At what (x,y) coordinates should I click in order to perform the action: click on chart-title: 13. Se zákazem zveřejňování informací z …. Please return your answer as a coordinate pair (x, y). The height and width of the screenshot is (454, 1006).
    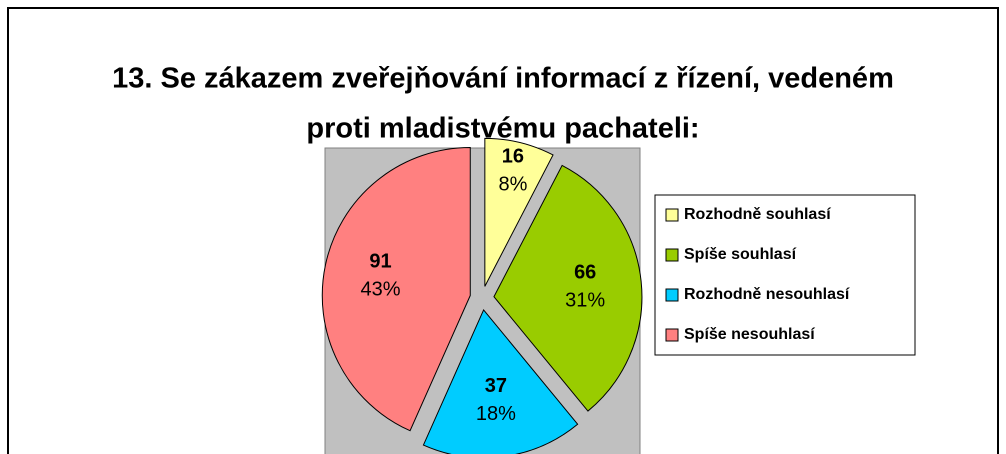
    Looking at the image, I should click on (503, 79).